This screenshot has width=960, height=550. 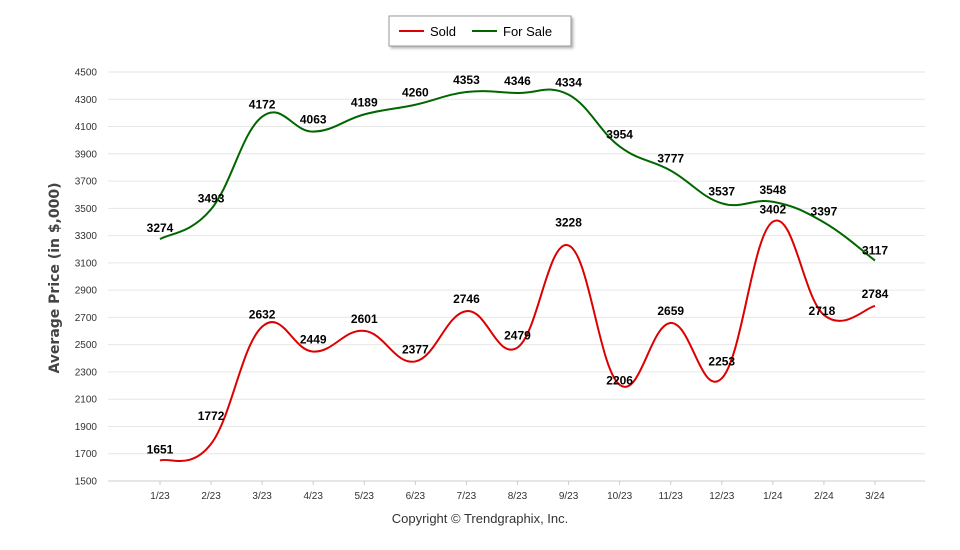 What do you see at coordinates (822, 311) in the screenshot?
I see `data-label-sold: 2718` at bounding box center [822, 311].